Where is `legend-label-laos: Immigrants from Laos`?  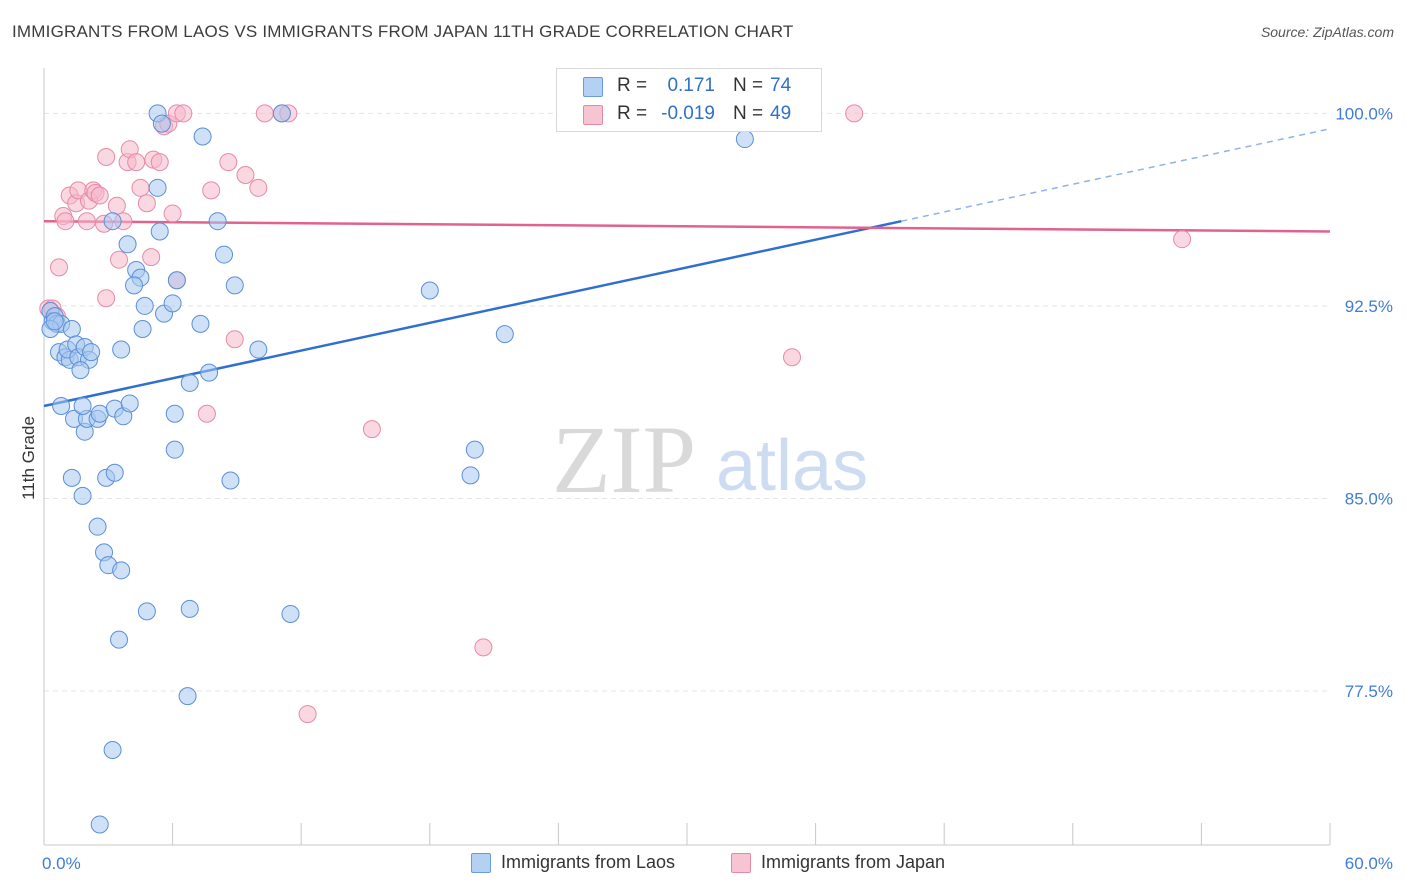
legend-label-laos: Immigrants from Laos is located at coordinates (588, 862).